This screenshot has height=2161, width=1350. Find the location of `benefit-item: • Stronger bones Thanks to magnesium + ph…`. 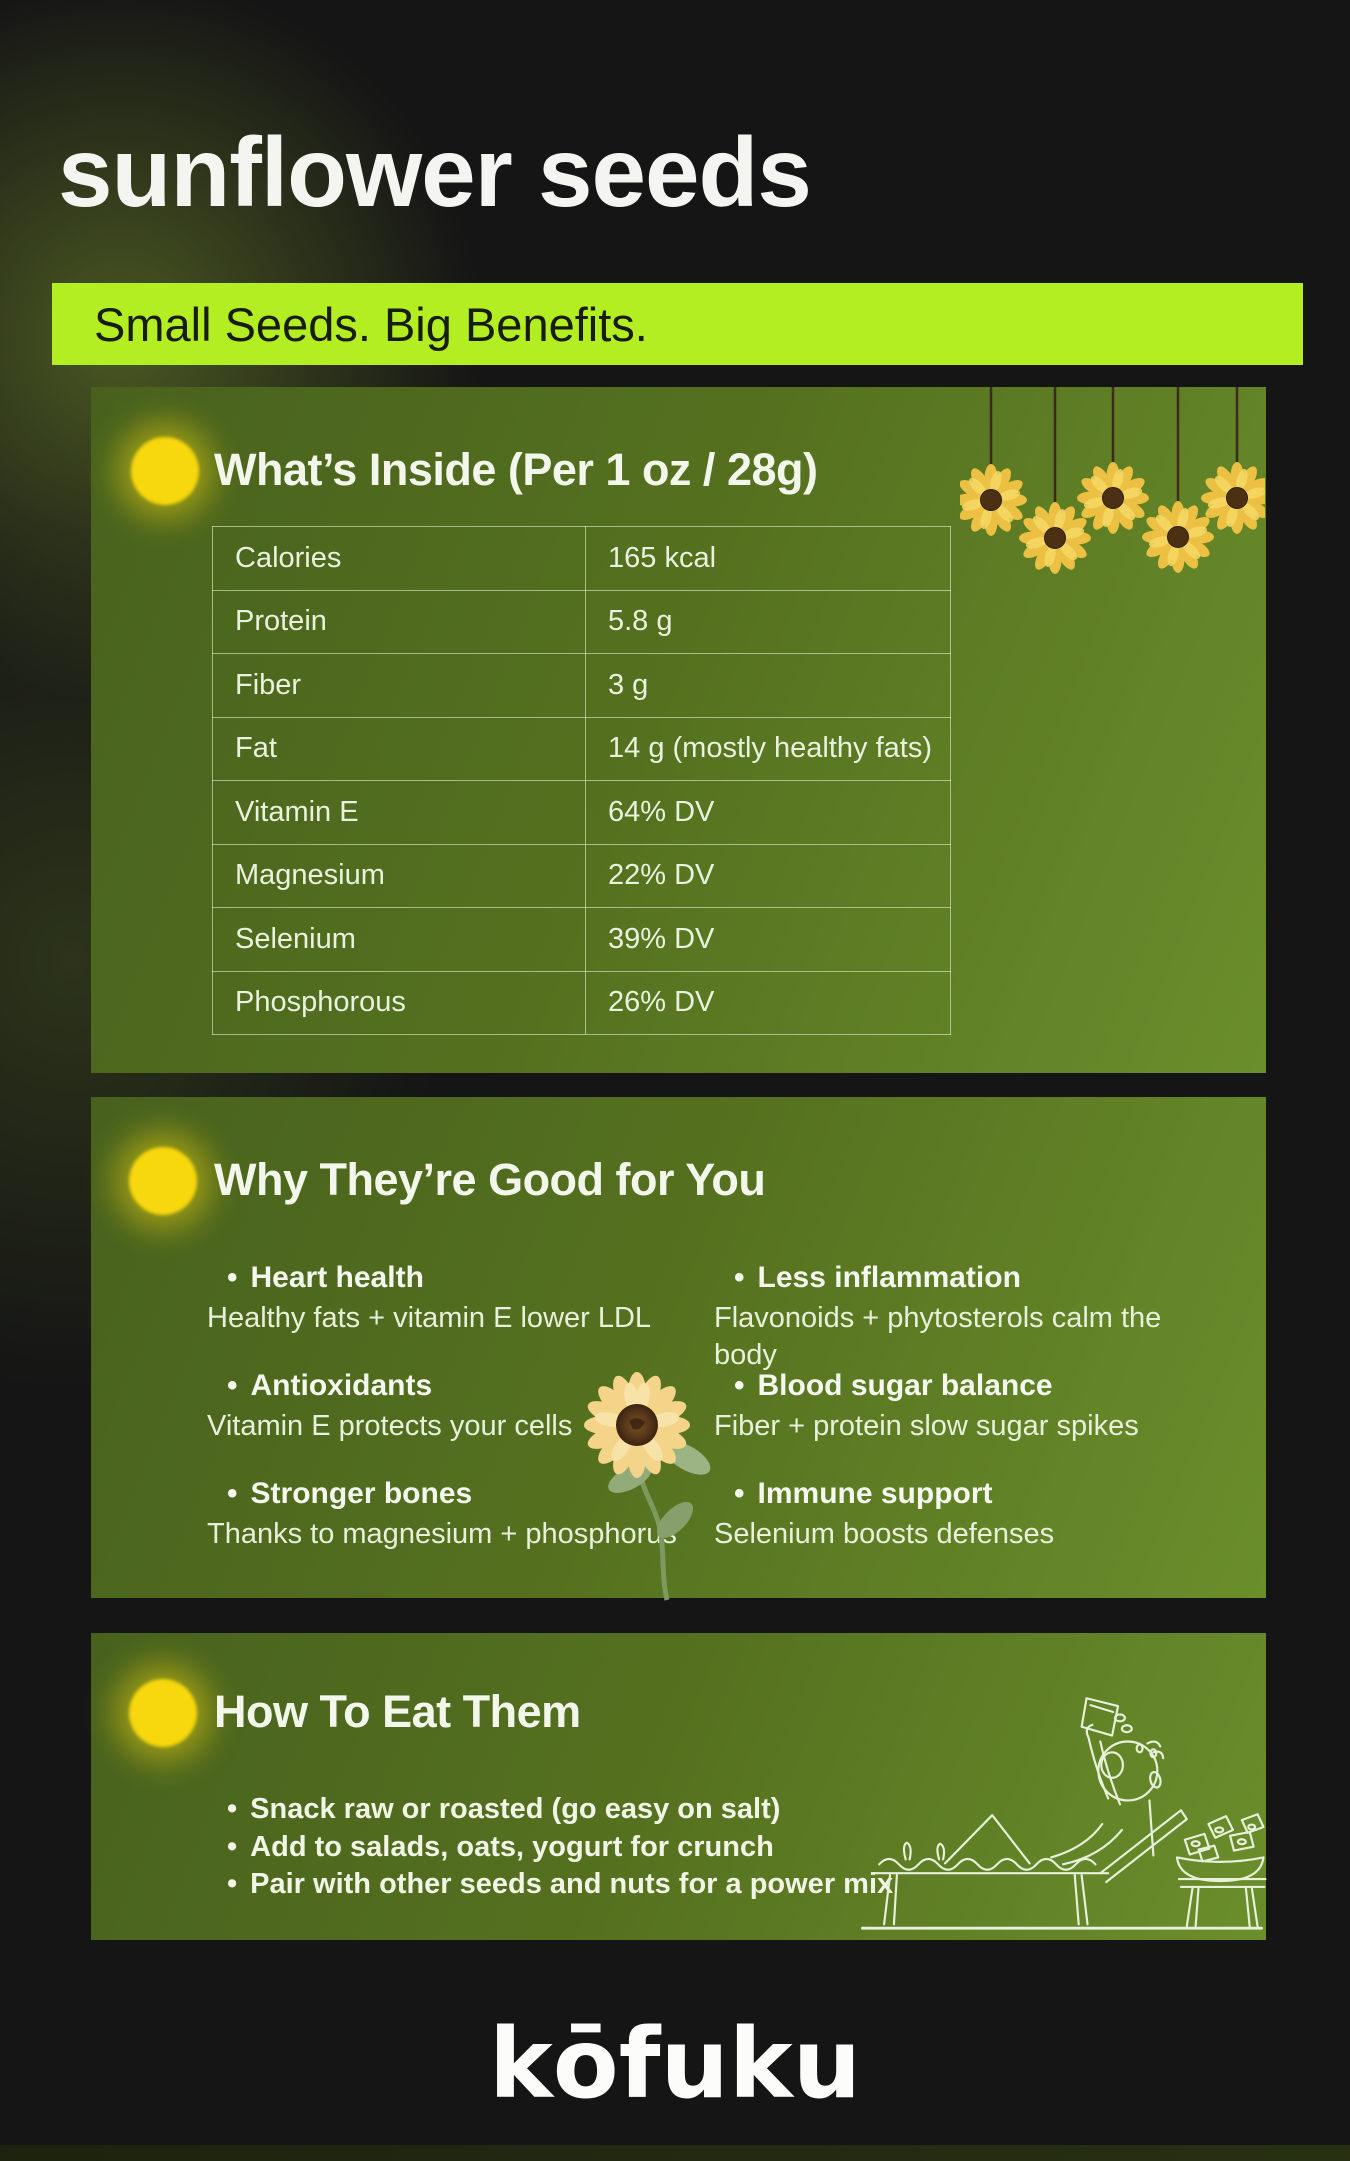

benefit-item: • Stronger bones Thanks to magnesium + ph… is located at coordinates (463, 1514).